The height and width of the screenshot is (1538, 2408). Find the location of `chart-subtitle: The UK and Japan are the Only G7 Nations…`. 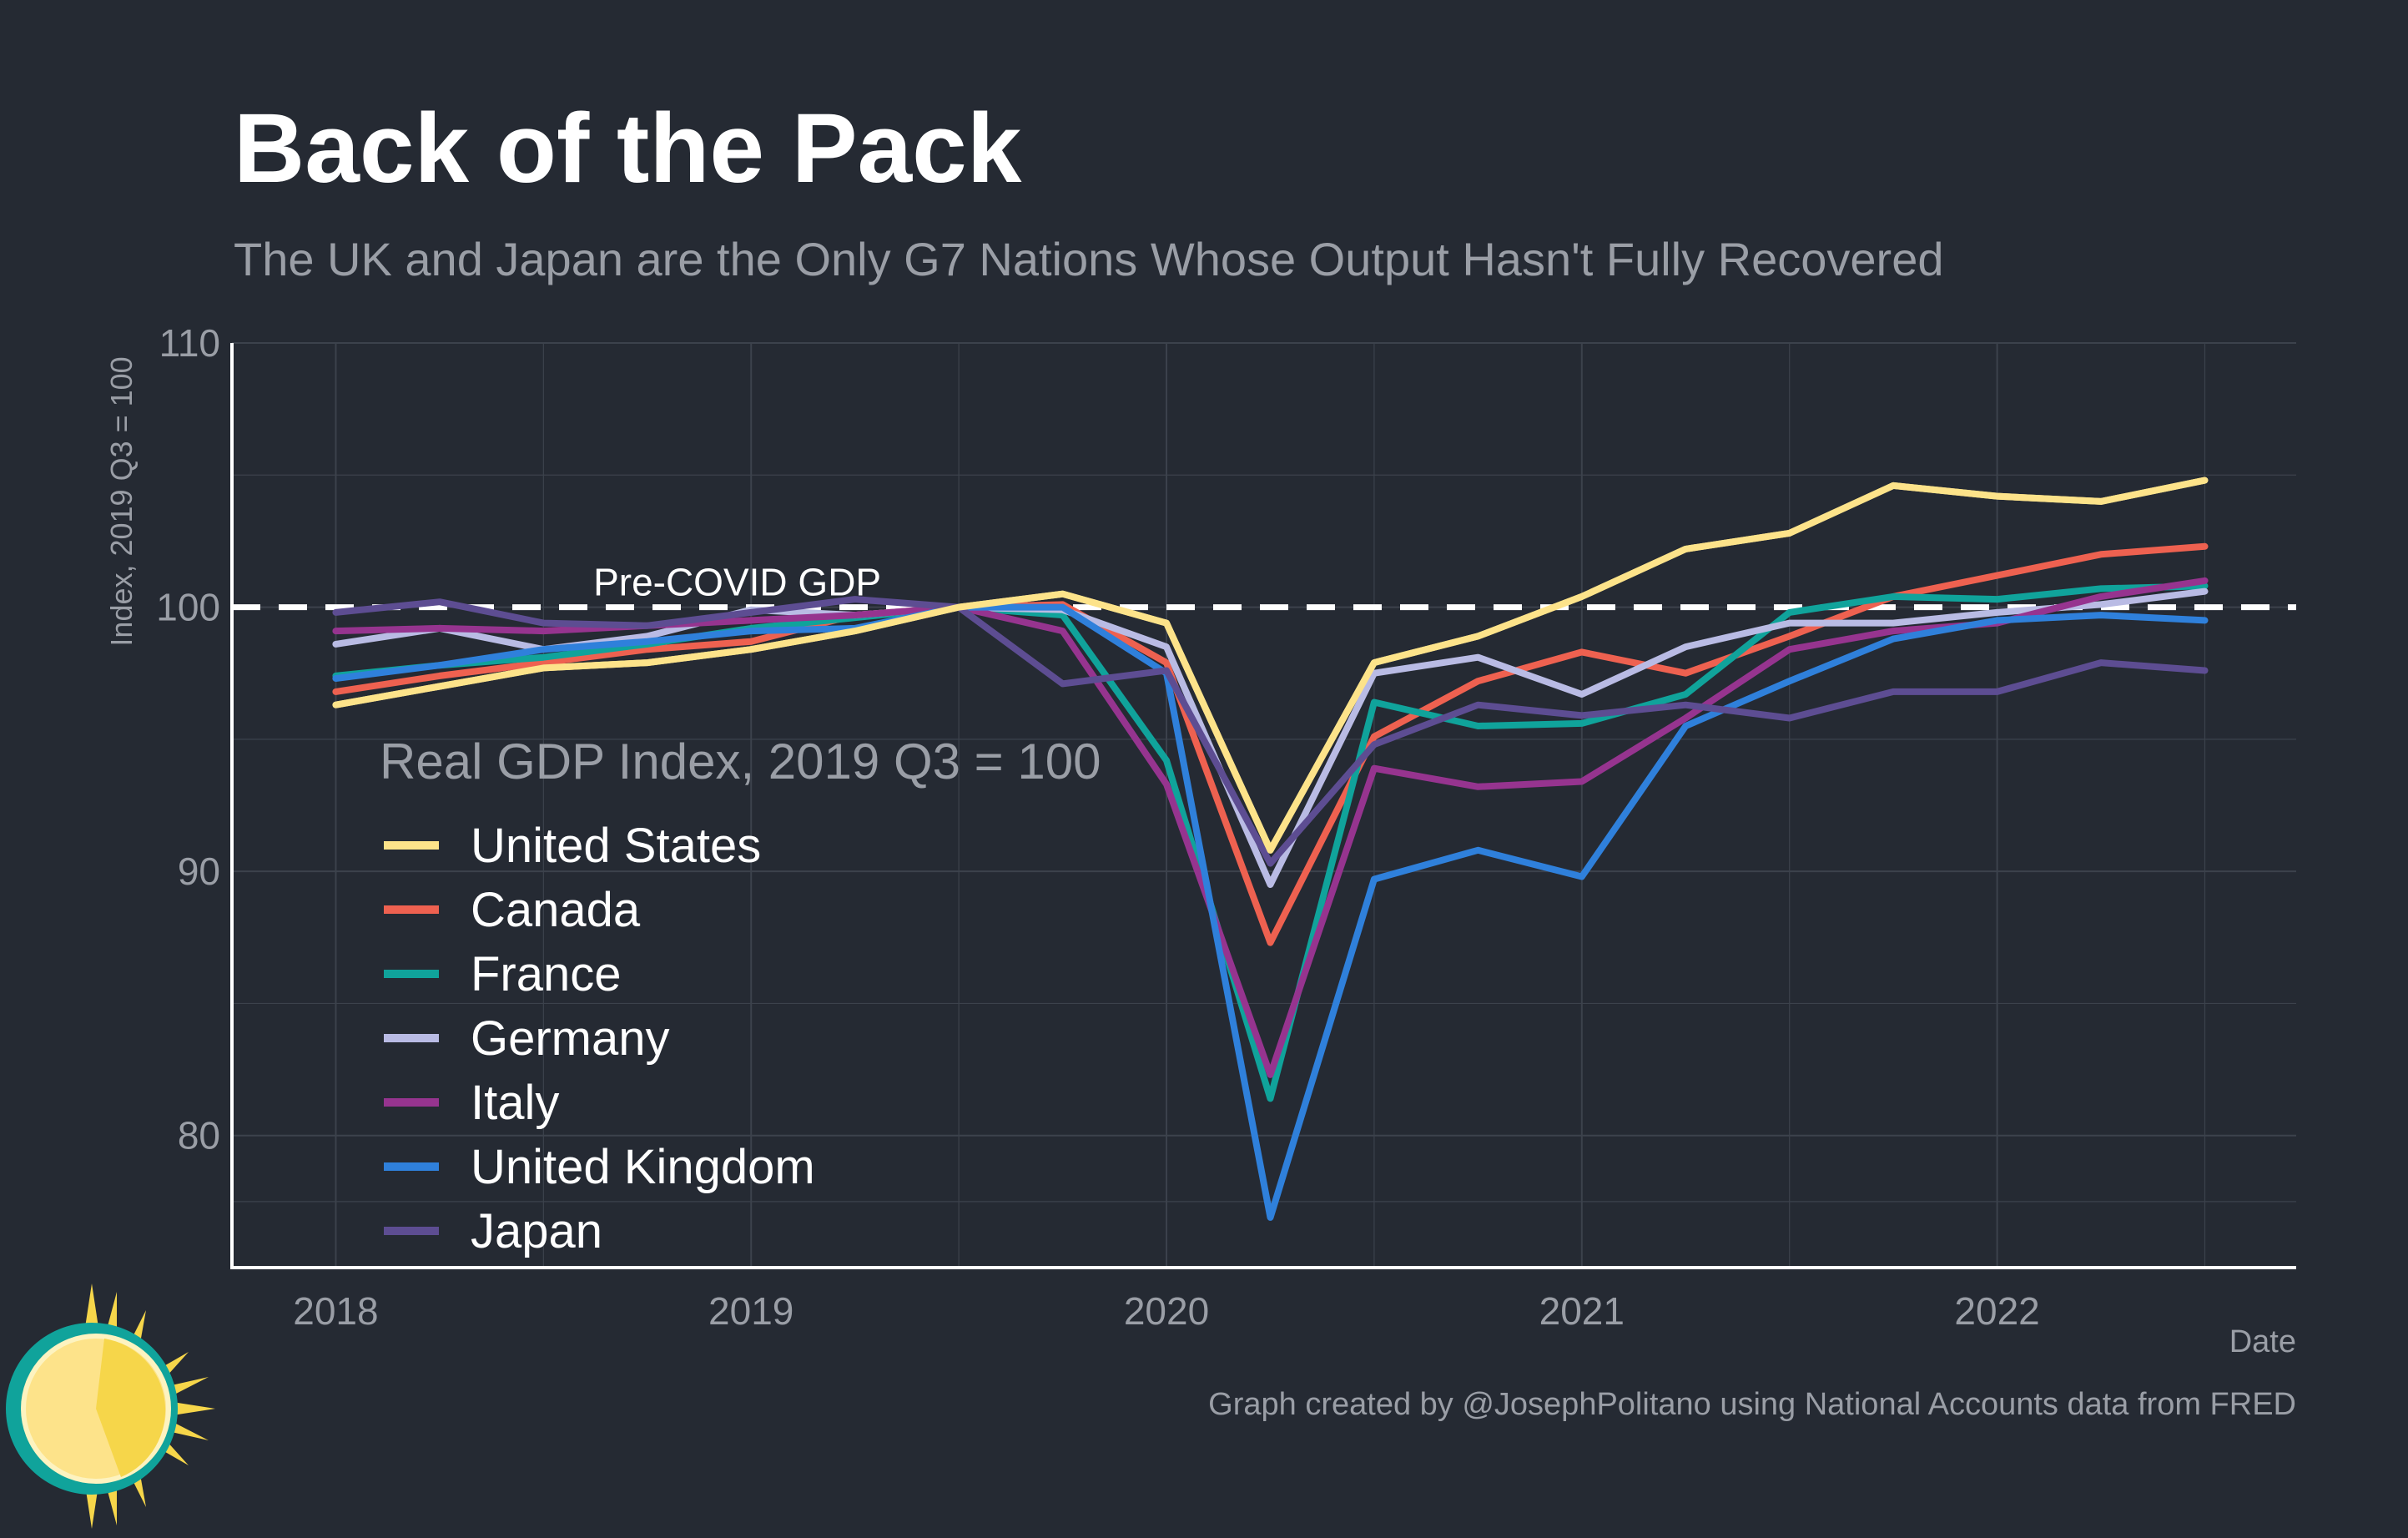

chart-subtitle: The UK and Japan are the Only G7 Nations… is located at coordinates (1089, 259).